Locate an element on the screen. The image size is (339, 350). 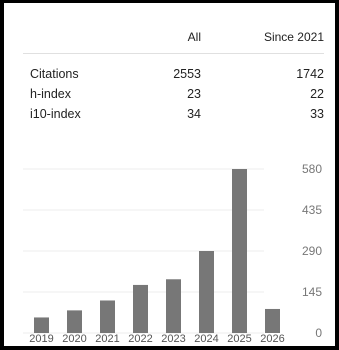
metric-label: i10-index is located at coordinates (55, 114).